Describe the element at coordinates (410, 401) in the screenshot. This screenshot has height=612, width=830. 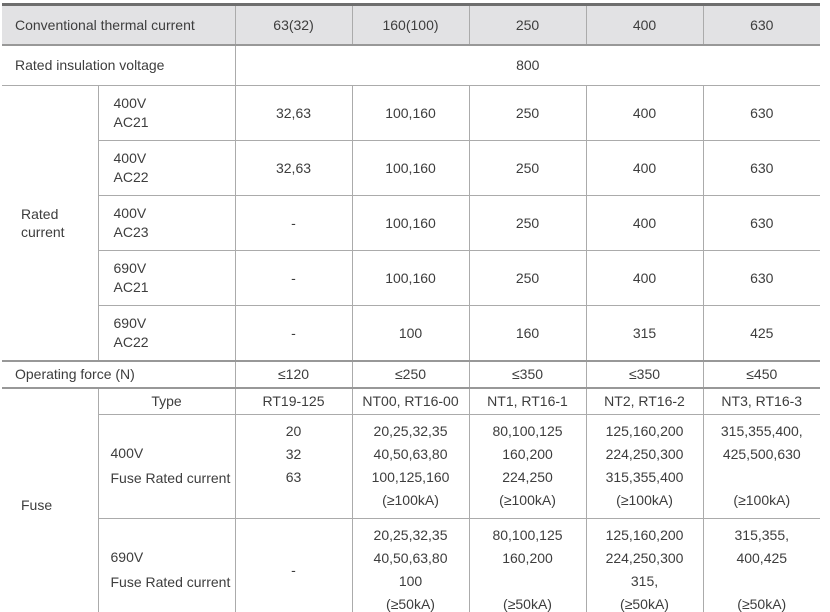
I see `value-cell: NT00, RT16-00` at that location.